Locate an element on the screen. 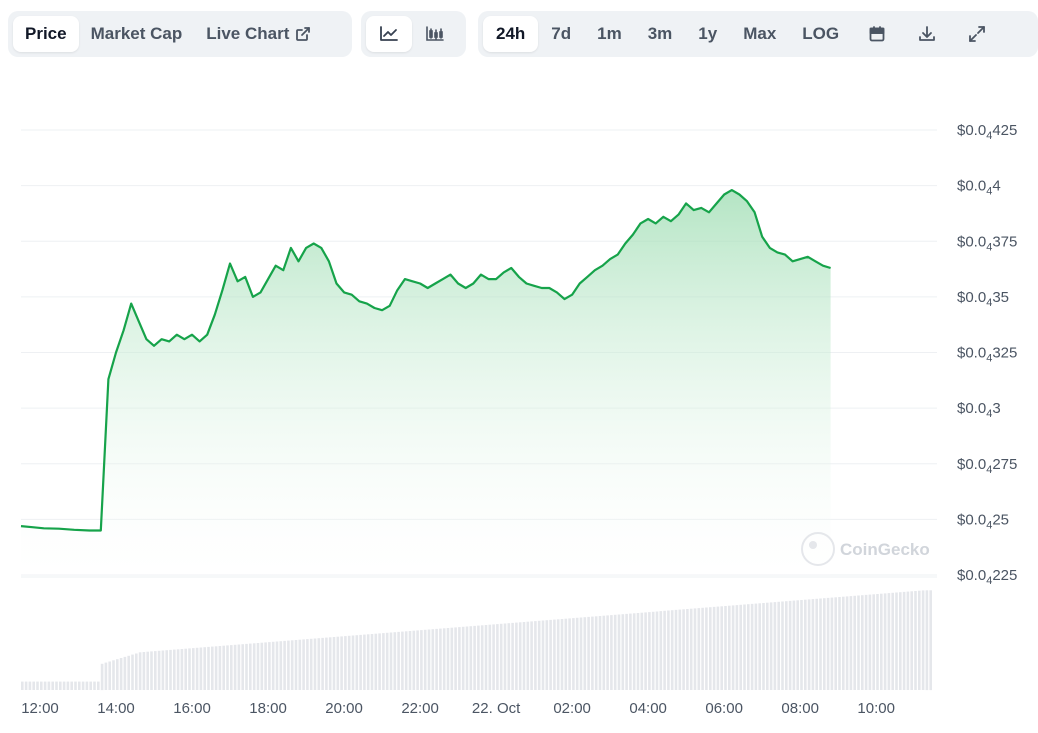 Image resolution: width=1038 pixels, height=733 pixels. range-1y: 1y is located at coordinates (707, 34).